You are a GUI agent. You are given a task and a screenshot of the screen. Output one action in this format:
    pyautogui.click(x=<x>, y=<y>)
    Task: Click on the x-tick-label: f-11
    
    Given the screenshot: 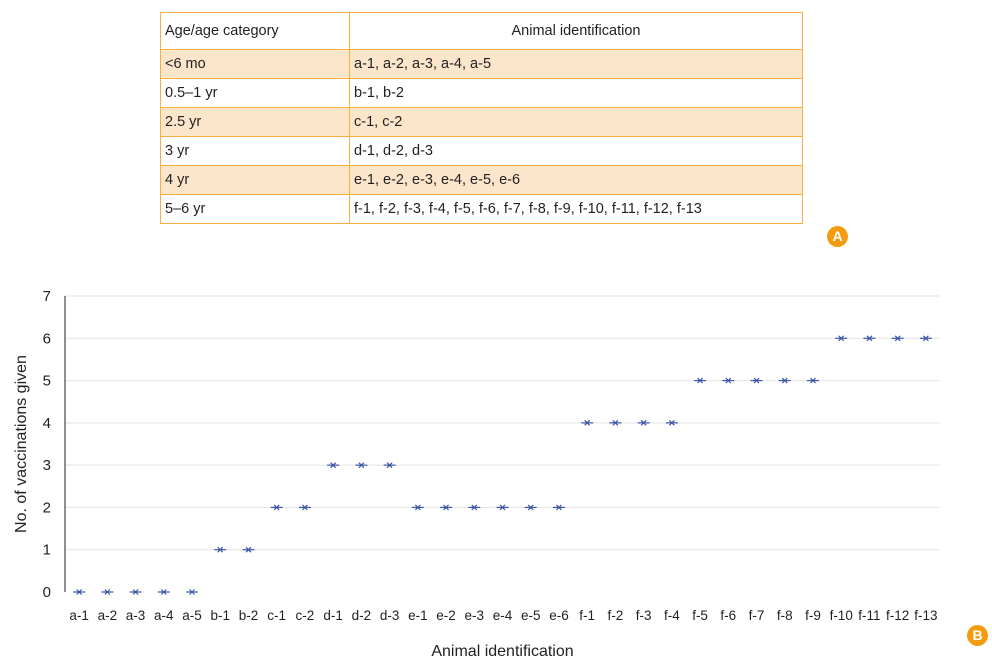 What is the action you would take?
    pyautogui.click(x=869, y=615)
    